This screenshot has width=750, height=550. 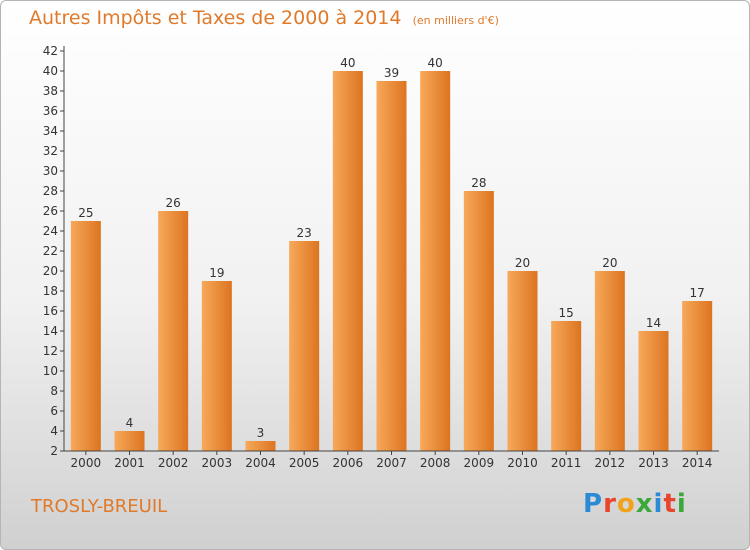 I want to click on y-tick-label: 6, so click(x=54, y=411).